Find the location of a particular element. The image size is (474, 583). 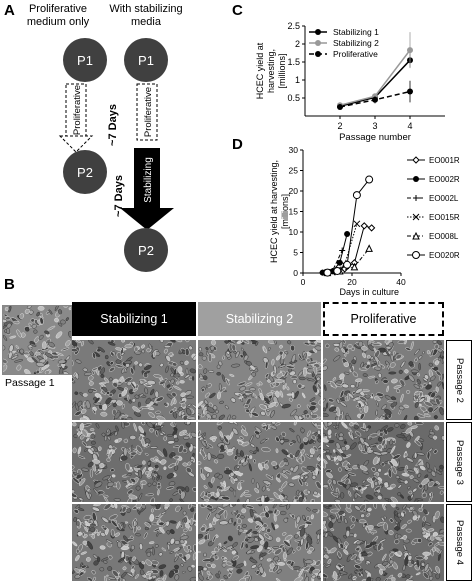

chart-d-ytick-label: 5 is located at coordinates (295, 253).